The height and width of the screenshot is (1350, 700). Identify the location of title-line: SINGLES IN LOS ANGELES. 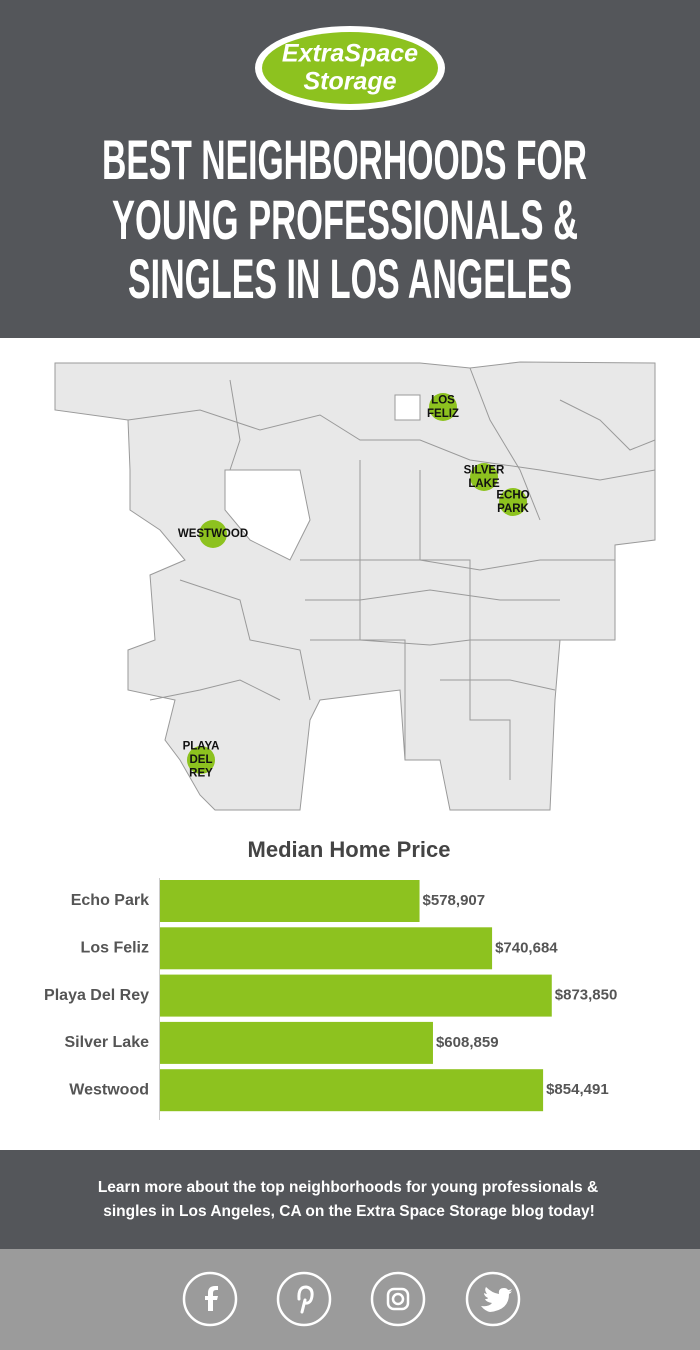
(350, 278).